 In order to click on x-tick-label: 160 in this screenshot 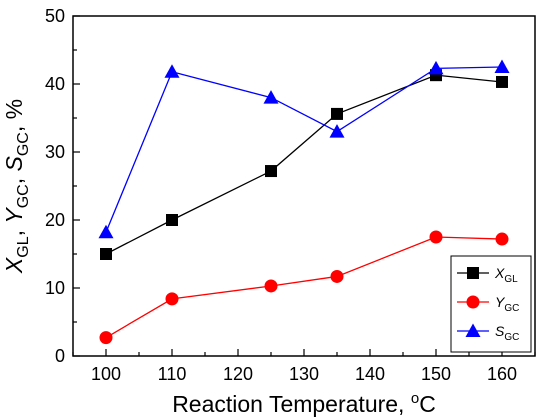, I will do `click(502, 374)`.